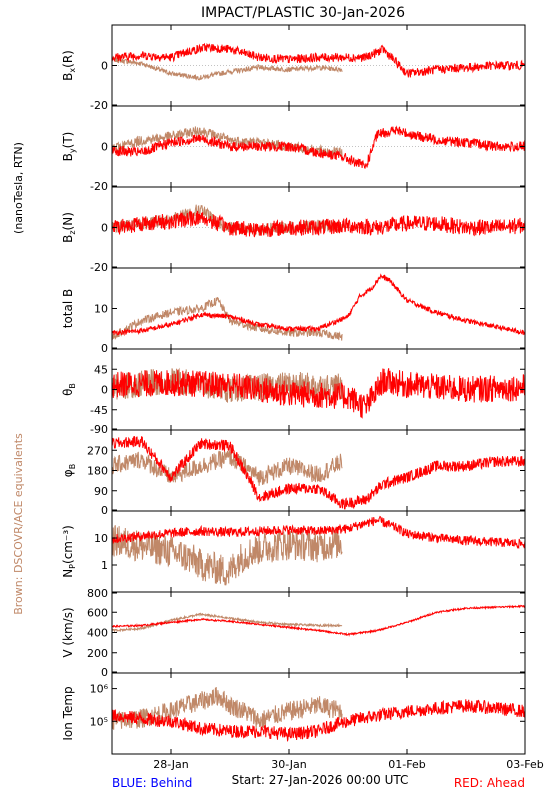  What do you see at coordinates (99, 721) in the screenshot?
I see `y-tick-label: 10⁵` at bounding box center [99, 721].